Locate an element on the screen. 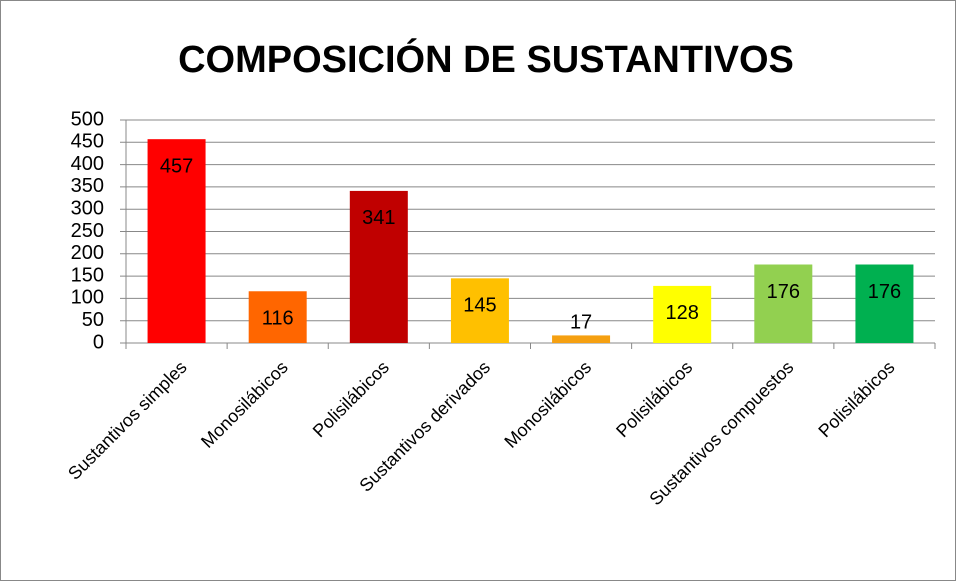  y-tick-label: 500 is located at coordinates (87, 119).